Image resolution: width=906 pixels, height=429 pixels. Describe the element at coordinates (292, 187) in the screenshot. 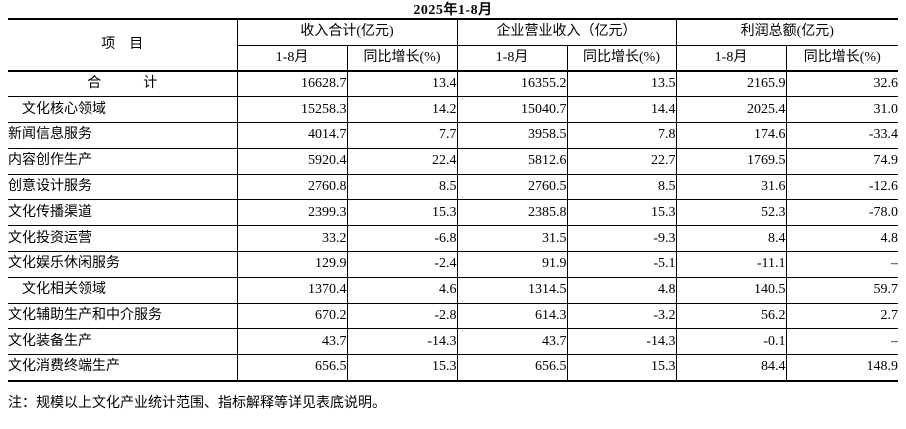

I see `cell-value: 2760.8` at that location.